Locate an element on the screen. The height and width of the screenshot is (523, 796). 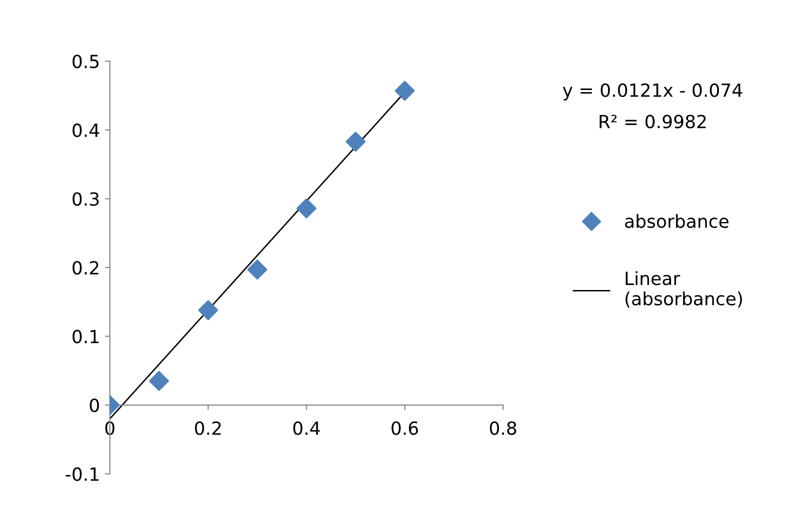
y-tick-label: 0.3 is located at coordinates (85, 199).